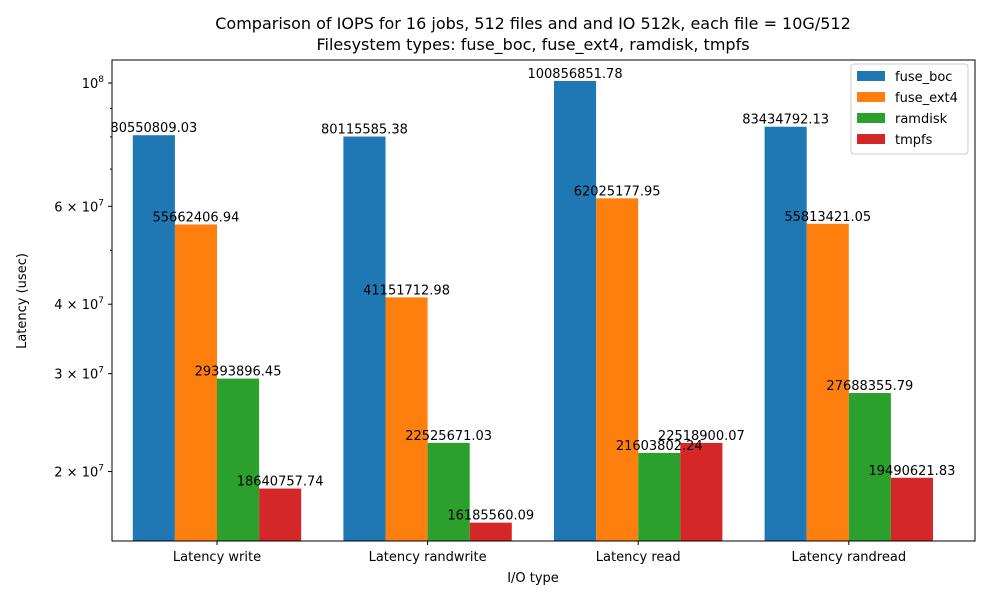 This screenshot has width=1000, height=604. Describe the element at coordinates (848, 557) in the screenshot. I see `x-tick-label-3: Latency randread` at that location.